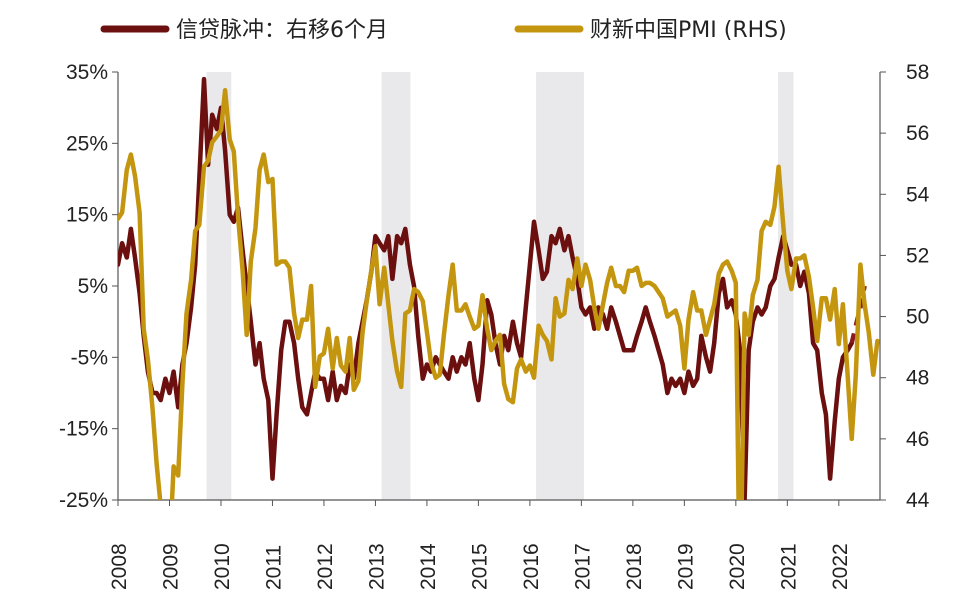 The image size is (960, 600). What do you see at coordinates (685, 566) in the screenshot?
I see `x-tick-label: 2019` at bounding box center [685, 566].